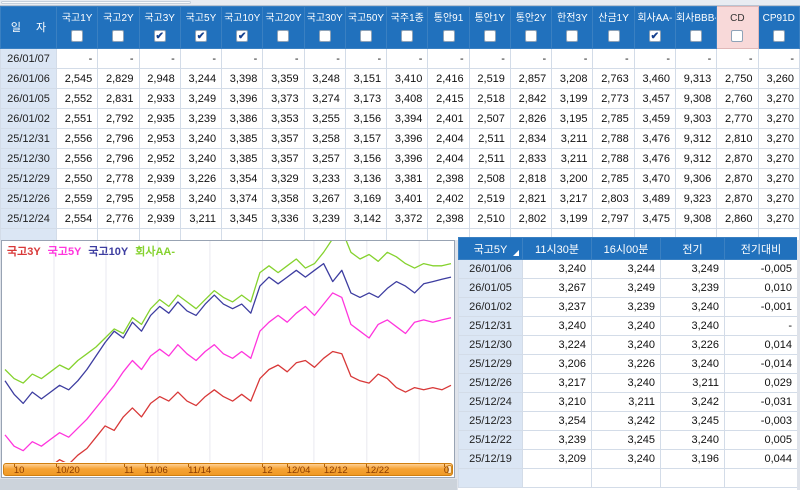 Image resolution: width=800 pixels, height=490 pixels. What do you see at coordinates (449, 469) in the screenshot?
I see `scrollbar-end-handle` at bounding box center [449, 469].